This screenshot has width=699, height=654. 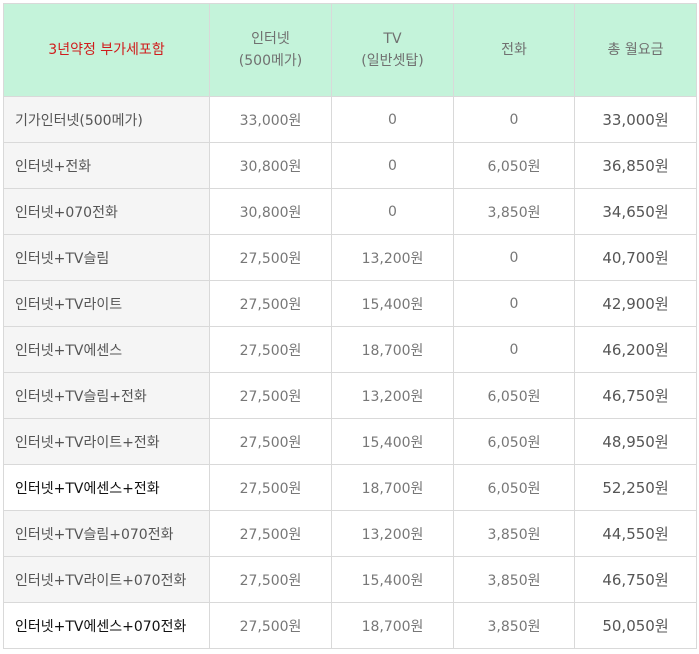 I want to click on plan-name: 인터넷+TV에센스+전화, so click(x=106, y=487).